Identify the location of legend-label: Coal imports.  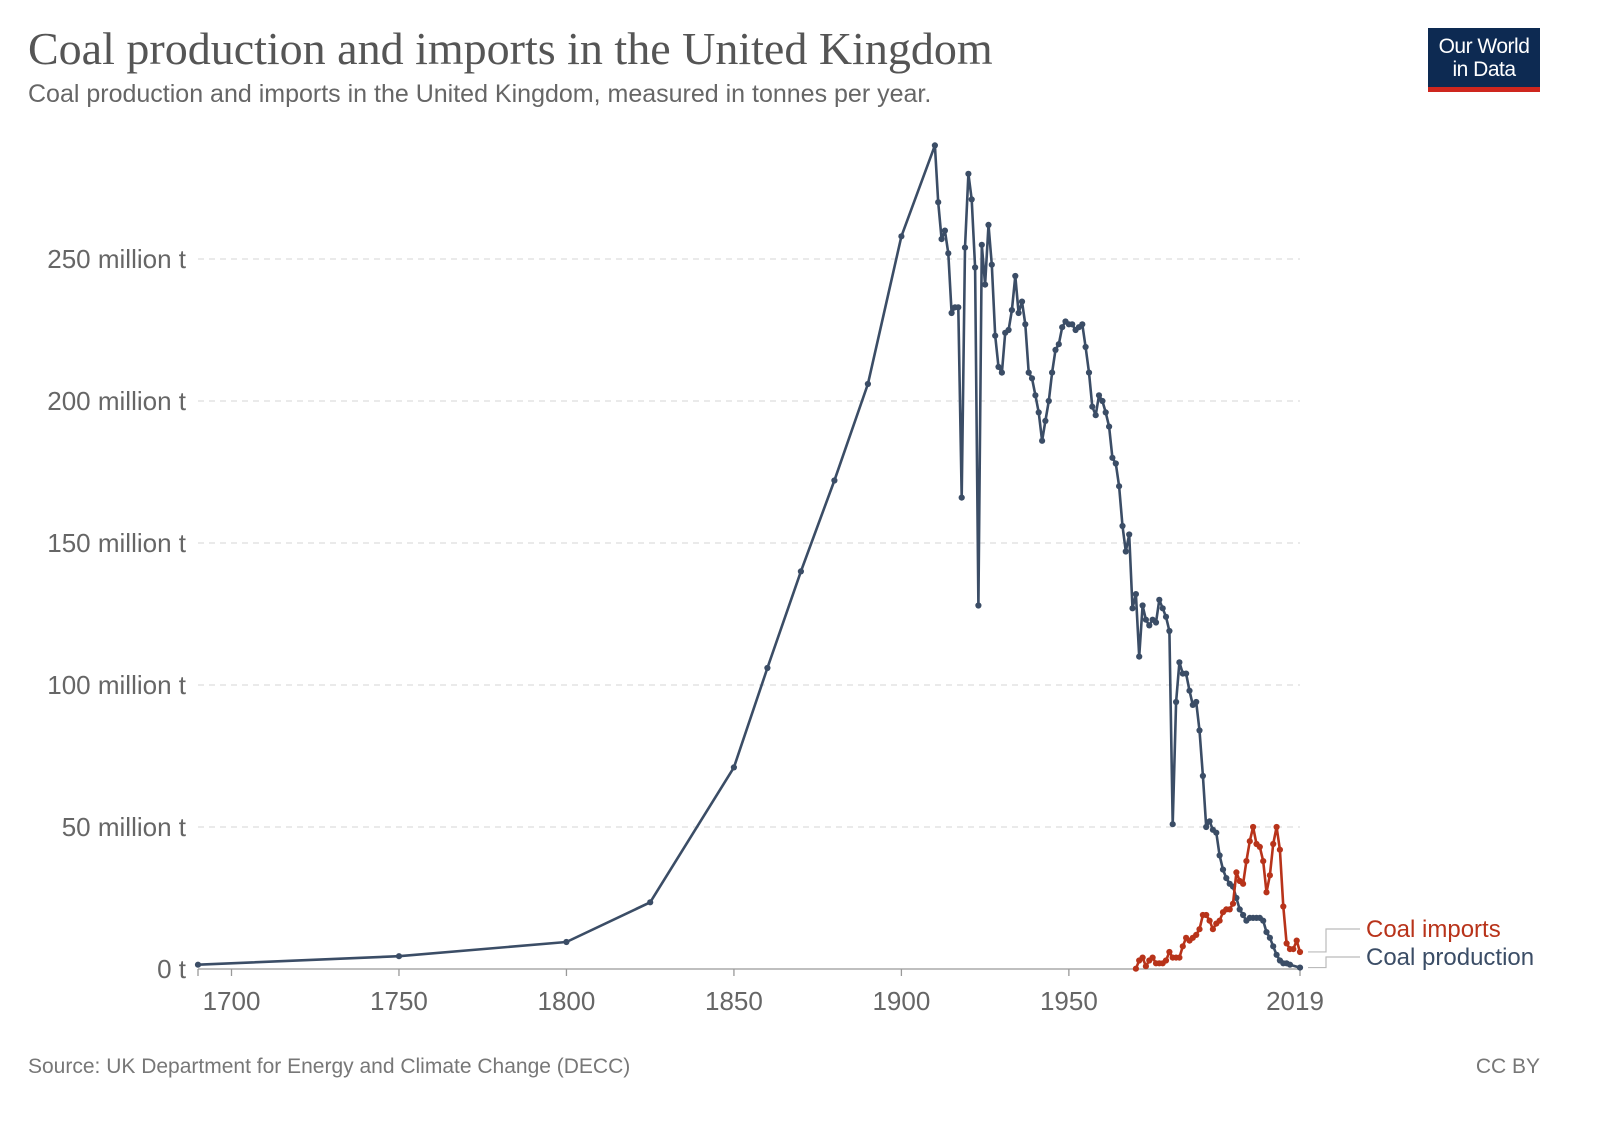
(1433, 929).